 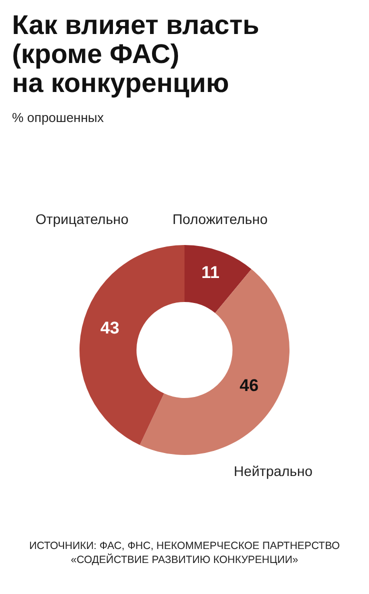 What do you see at coordinates (110, 328) in the screenshot?
I see `data-label: 43` at bounding box center [110, 328].